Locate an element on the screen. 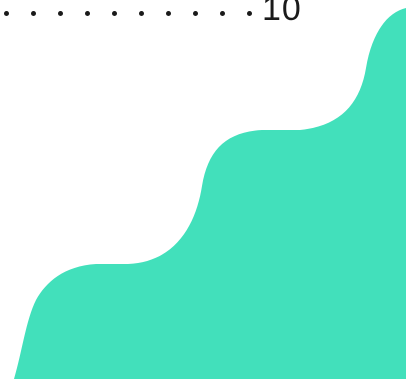  toc-page-number: 10 is located at coordinates (282, 14).